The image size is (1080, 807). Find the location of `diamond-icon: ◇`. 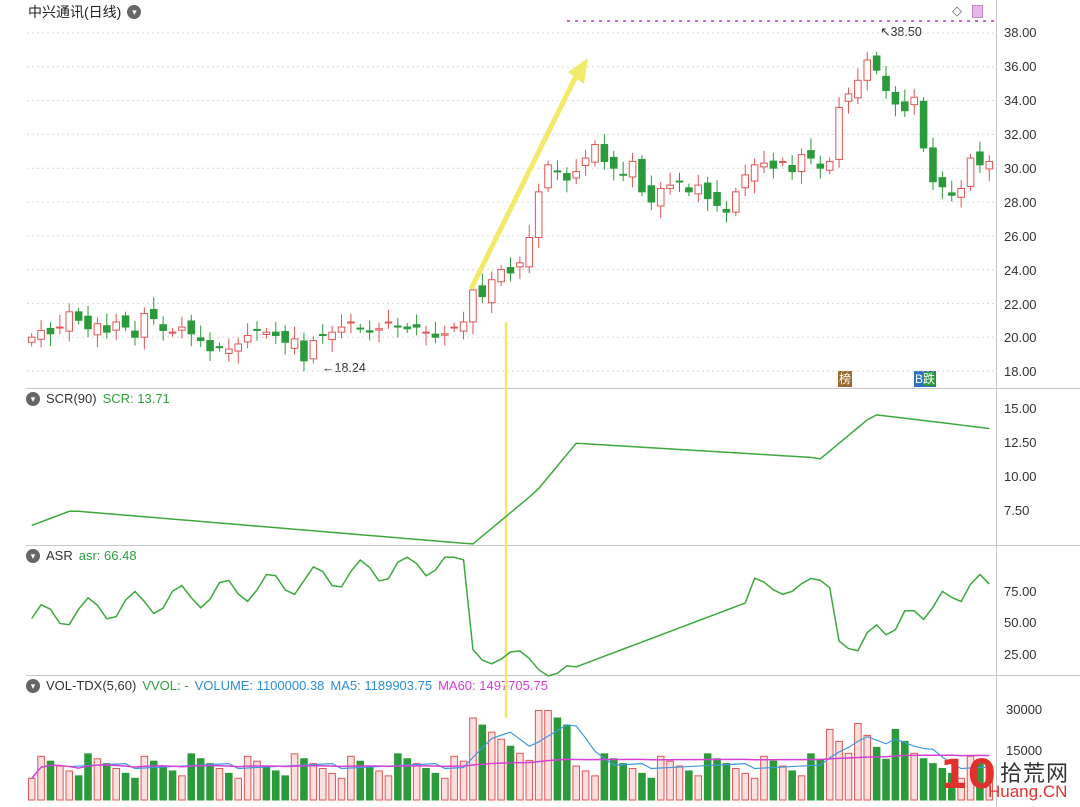

diamond-icon: ◇ is located at coordinates (957, 10).